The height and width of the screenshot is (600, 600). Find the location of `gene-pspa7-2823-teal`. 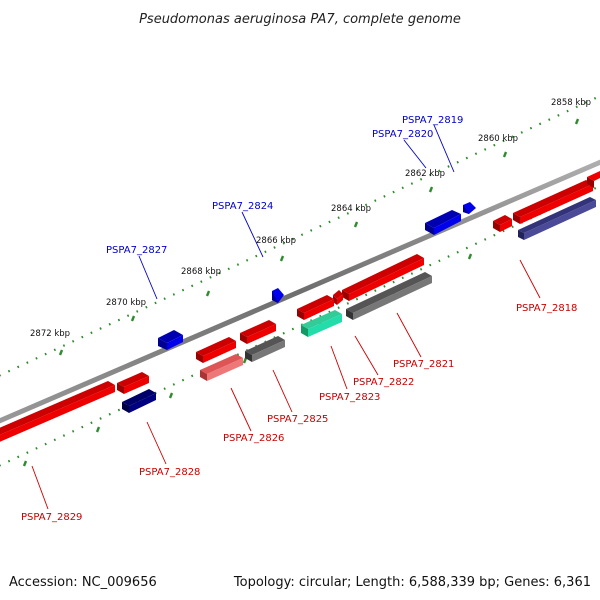

gene-pspa7-2823-teal is located at coordinates (321, 323).